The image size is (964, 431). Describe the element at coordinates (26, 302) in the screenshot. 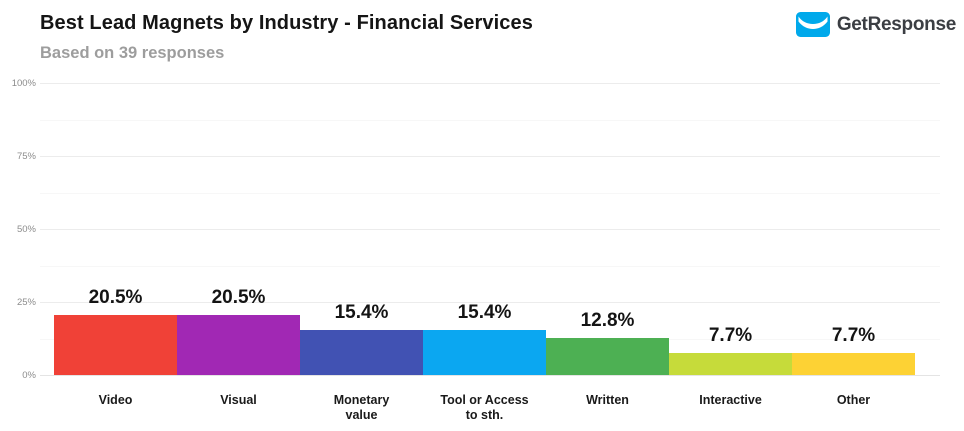

I see `y-axis-tick-label: 25%` at that location.